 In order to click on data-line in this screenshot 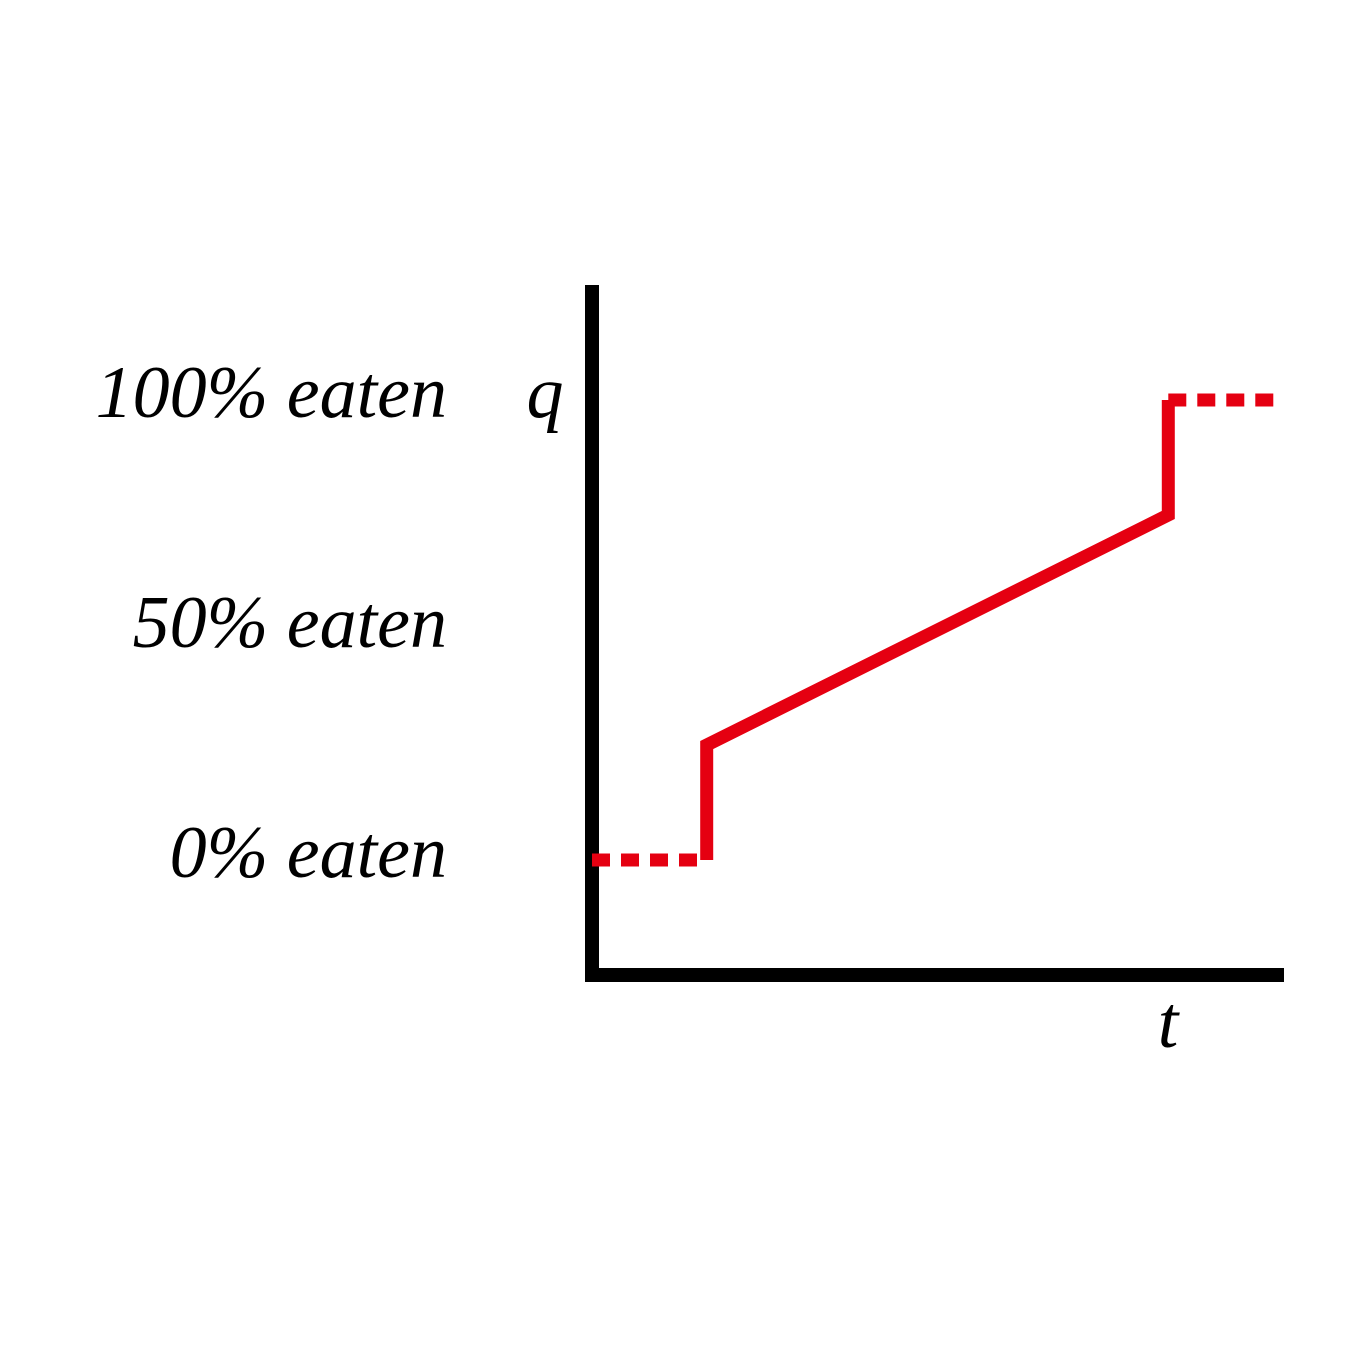, I will do `click(937, 630)`.